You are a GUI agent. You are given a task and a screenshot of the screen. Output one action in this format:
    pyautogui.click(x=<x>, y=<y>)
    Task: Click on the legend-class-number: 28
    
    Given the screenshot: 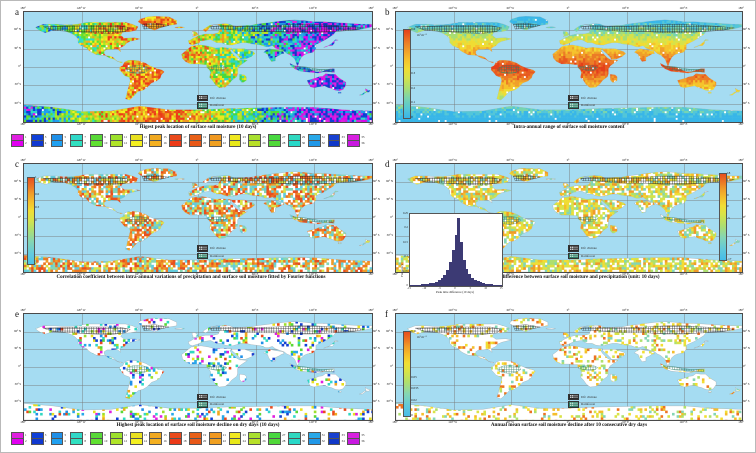 What is the action you would take?
    pyautogui.click(x=284, y=441)
    